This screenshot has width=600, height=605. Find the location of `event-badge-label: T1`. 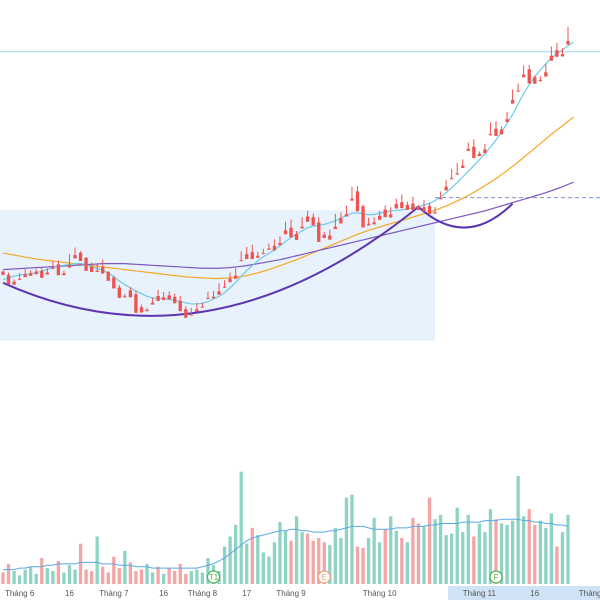

event-badge-label: T1 is located at coordinates (214, 577).